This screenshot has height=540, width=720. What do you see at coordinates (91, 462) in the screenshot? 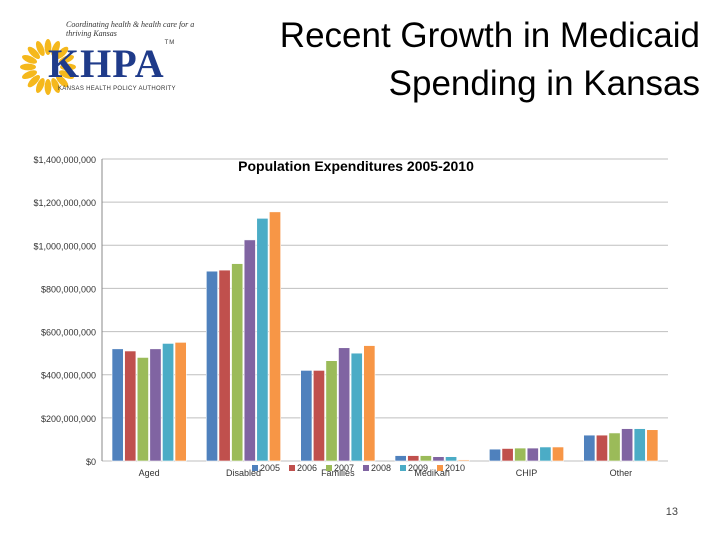
I see `y-tick-label: $0` at bounding box center [91, 462].